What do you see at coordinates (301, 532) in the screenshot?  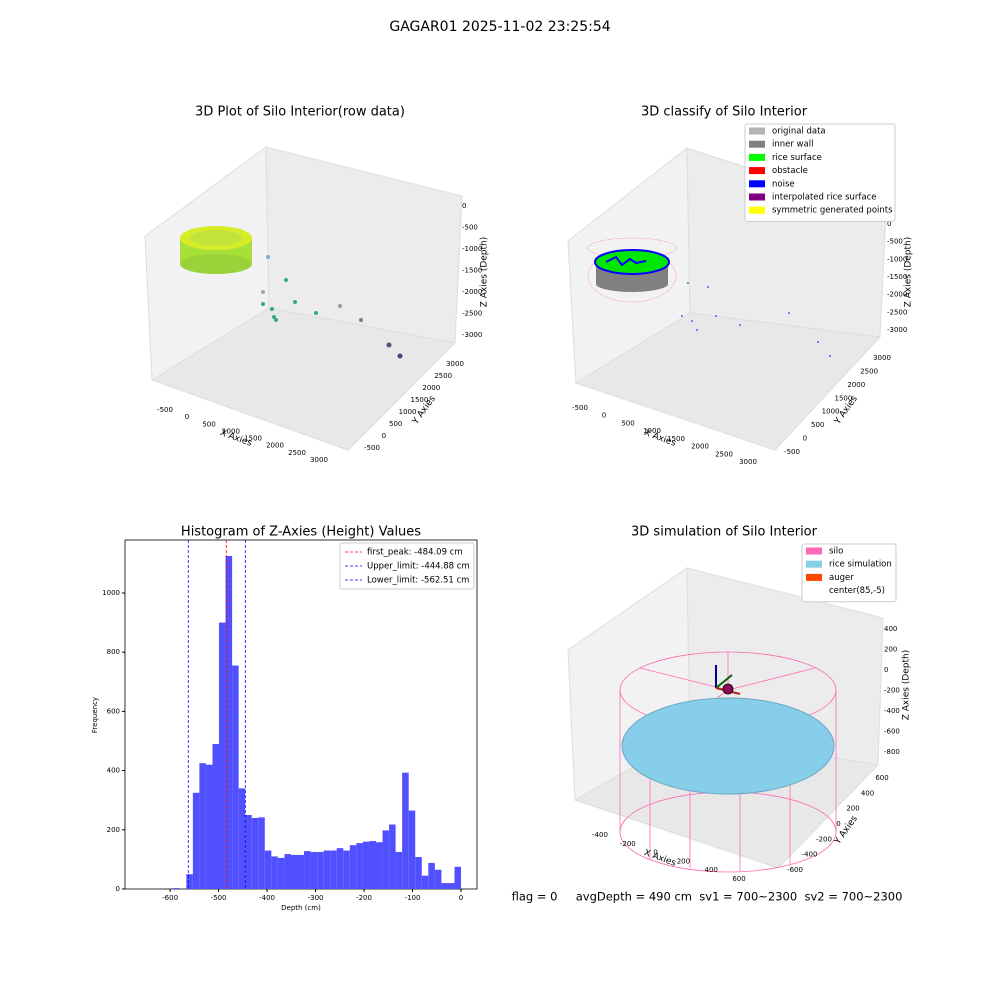 I see `chart-title: Histogram of Z-Axies (Height) Values` at bounding box center [301, 532].